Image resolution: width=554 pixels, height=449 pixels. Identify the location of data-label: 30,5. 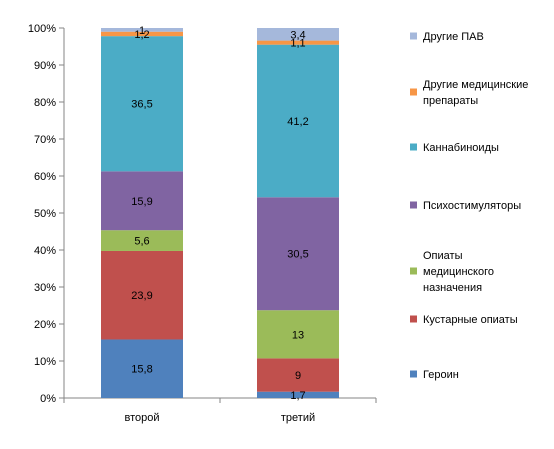
(297, 255).